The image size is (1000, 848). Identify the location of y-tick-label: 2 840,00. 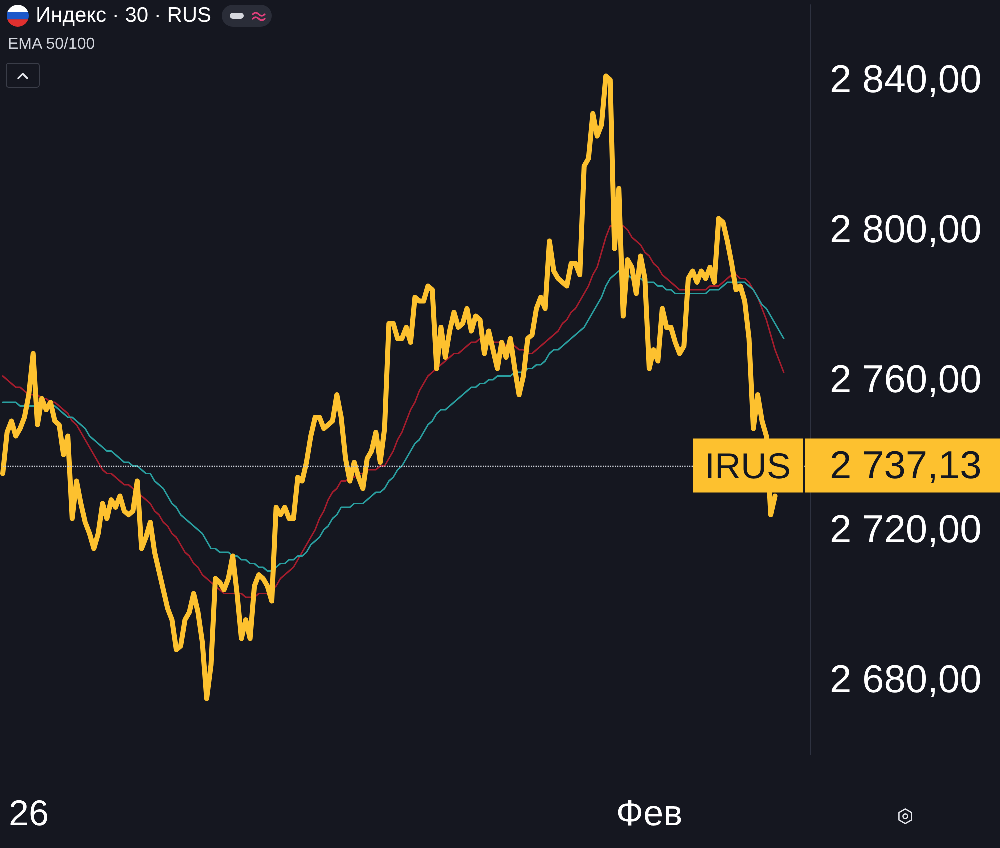
(906, 80).